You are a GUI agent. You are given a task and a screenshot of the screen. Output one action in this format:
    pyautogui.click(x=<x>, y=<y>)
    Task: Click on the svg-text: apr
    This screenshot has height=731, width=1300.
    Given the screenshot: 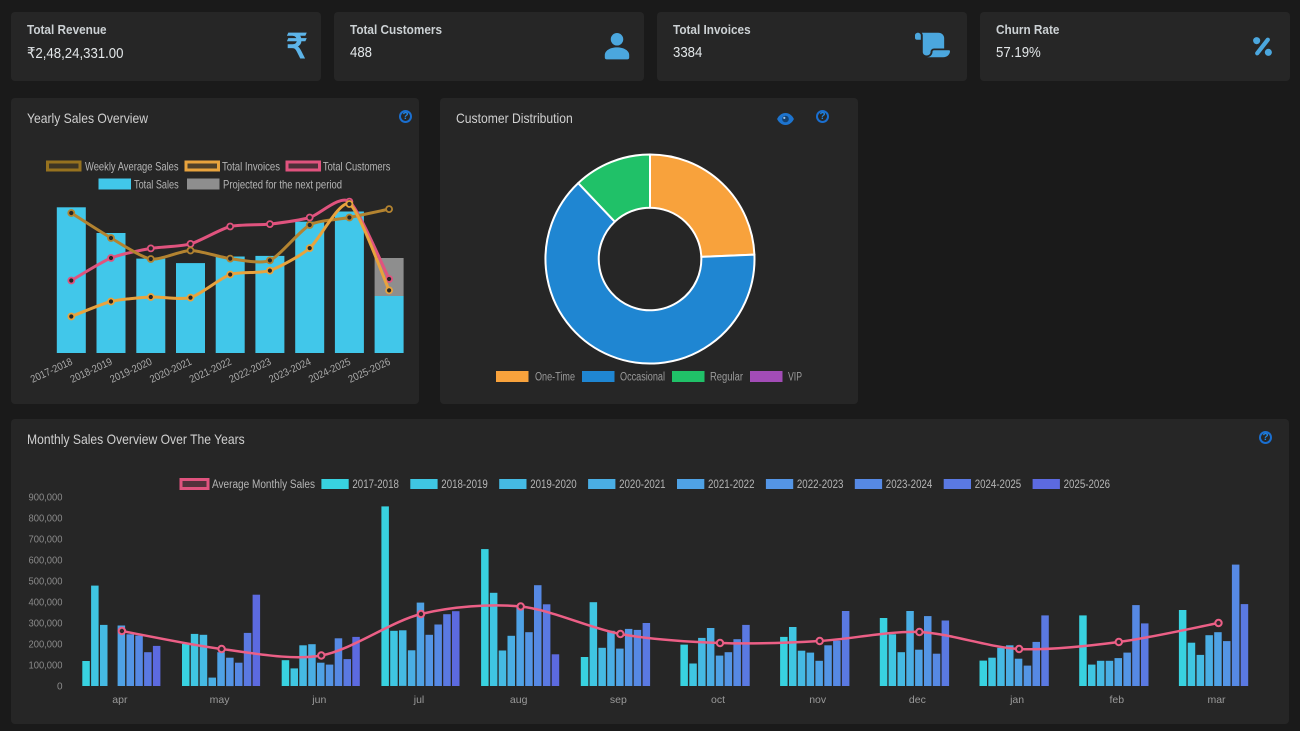 What is the action you would take?
    pyautogui.click(x=120, y=700)
    